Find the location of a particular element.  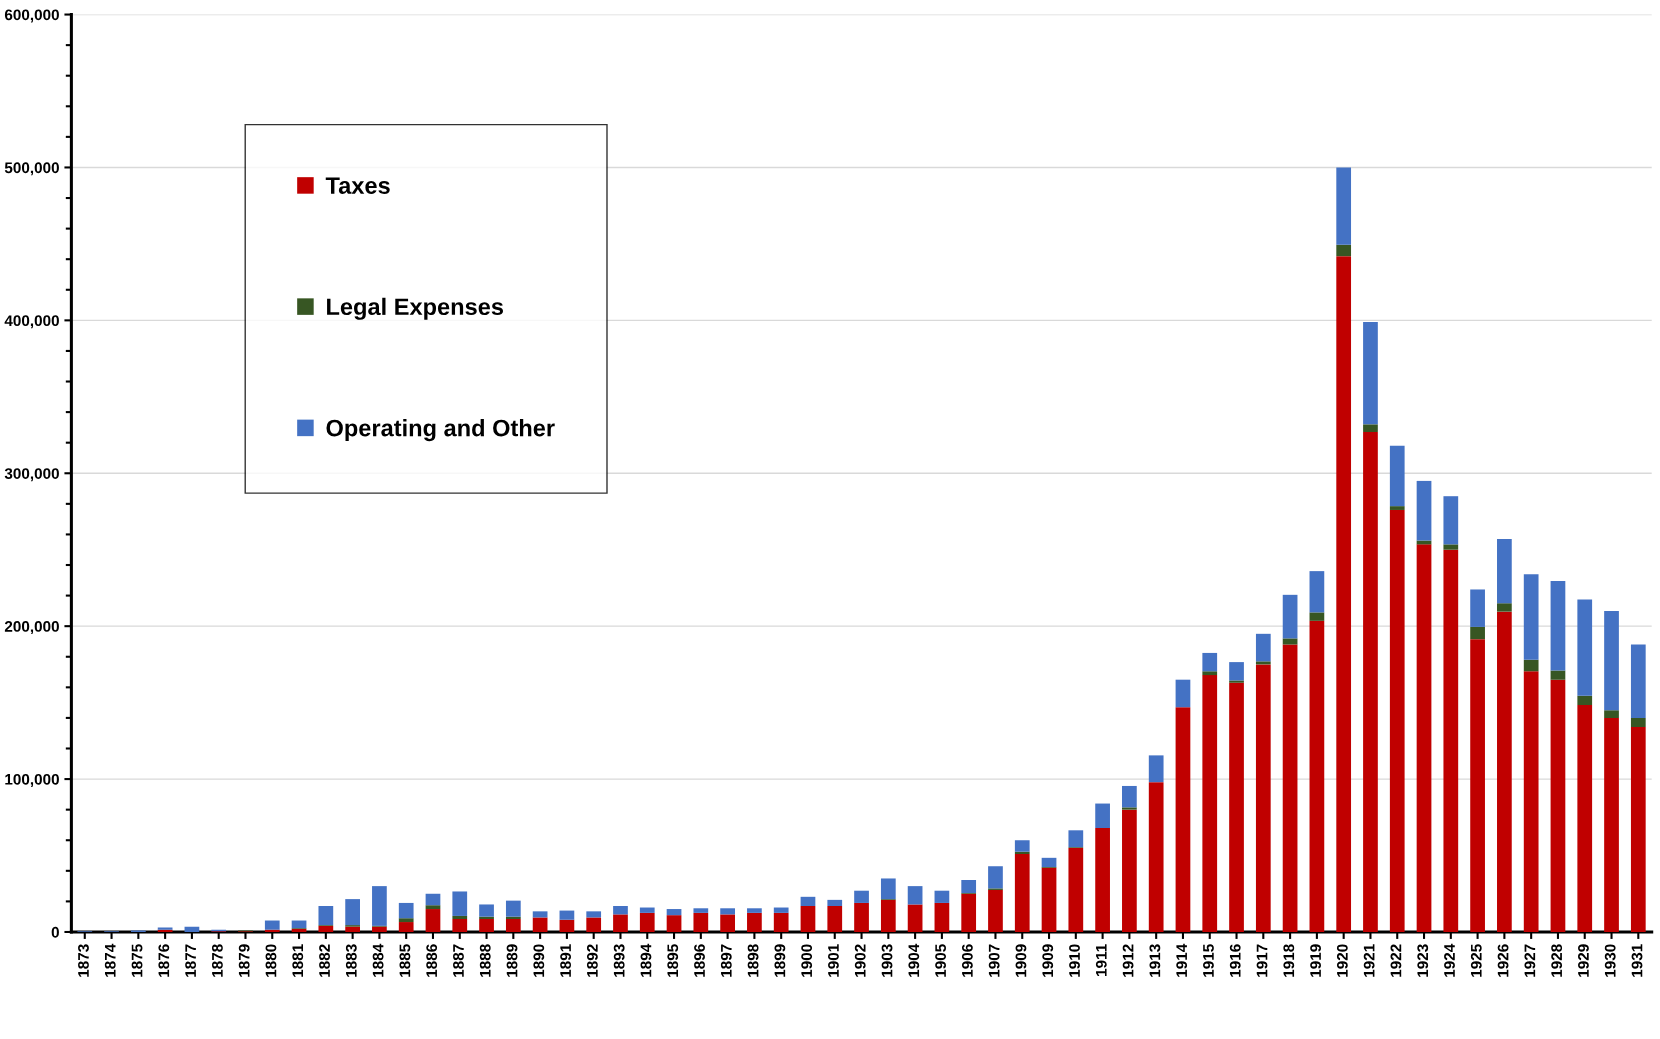

x-tick-label: 1891 is located at coordinates (566, 960).